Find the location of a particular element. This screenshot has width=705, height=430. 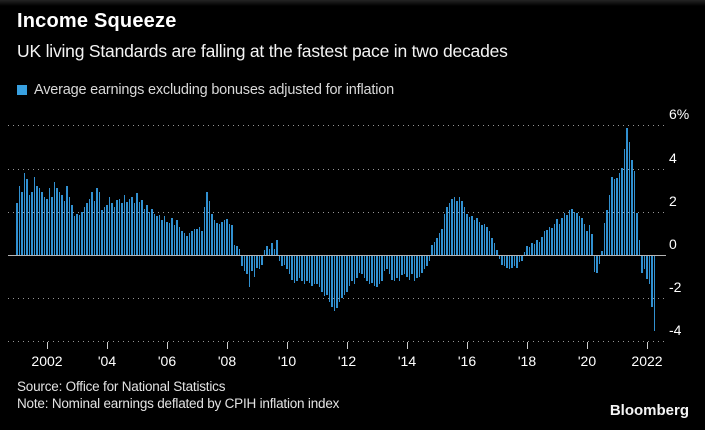

gridline is located at coordinates (337, 342).